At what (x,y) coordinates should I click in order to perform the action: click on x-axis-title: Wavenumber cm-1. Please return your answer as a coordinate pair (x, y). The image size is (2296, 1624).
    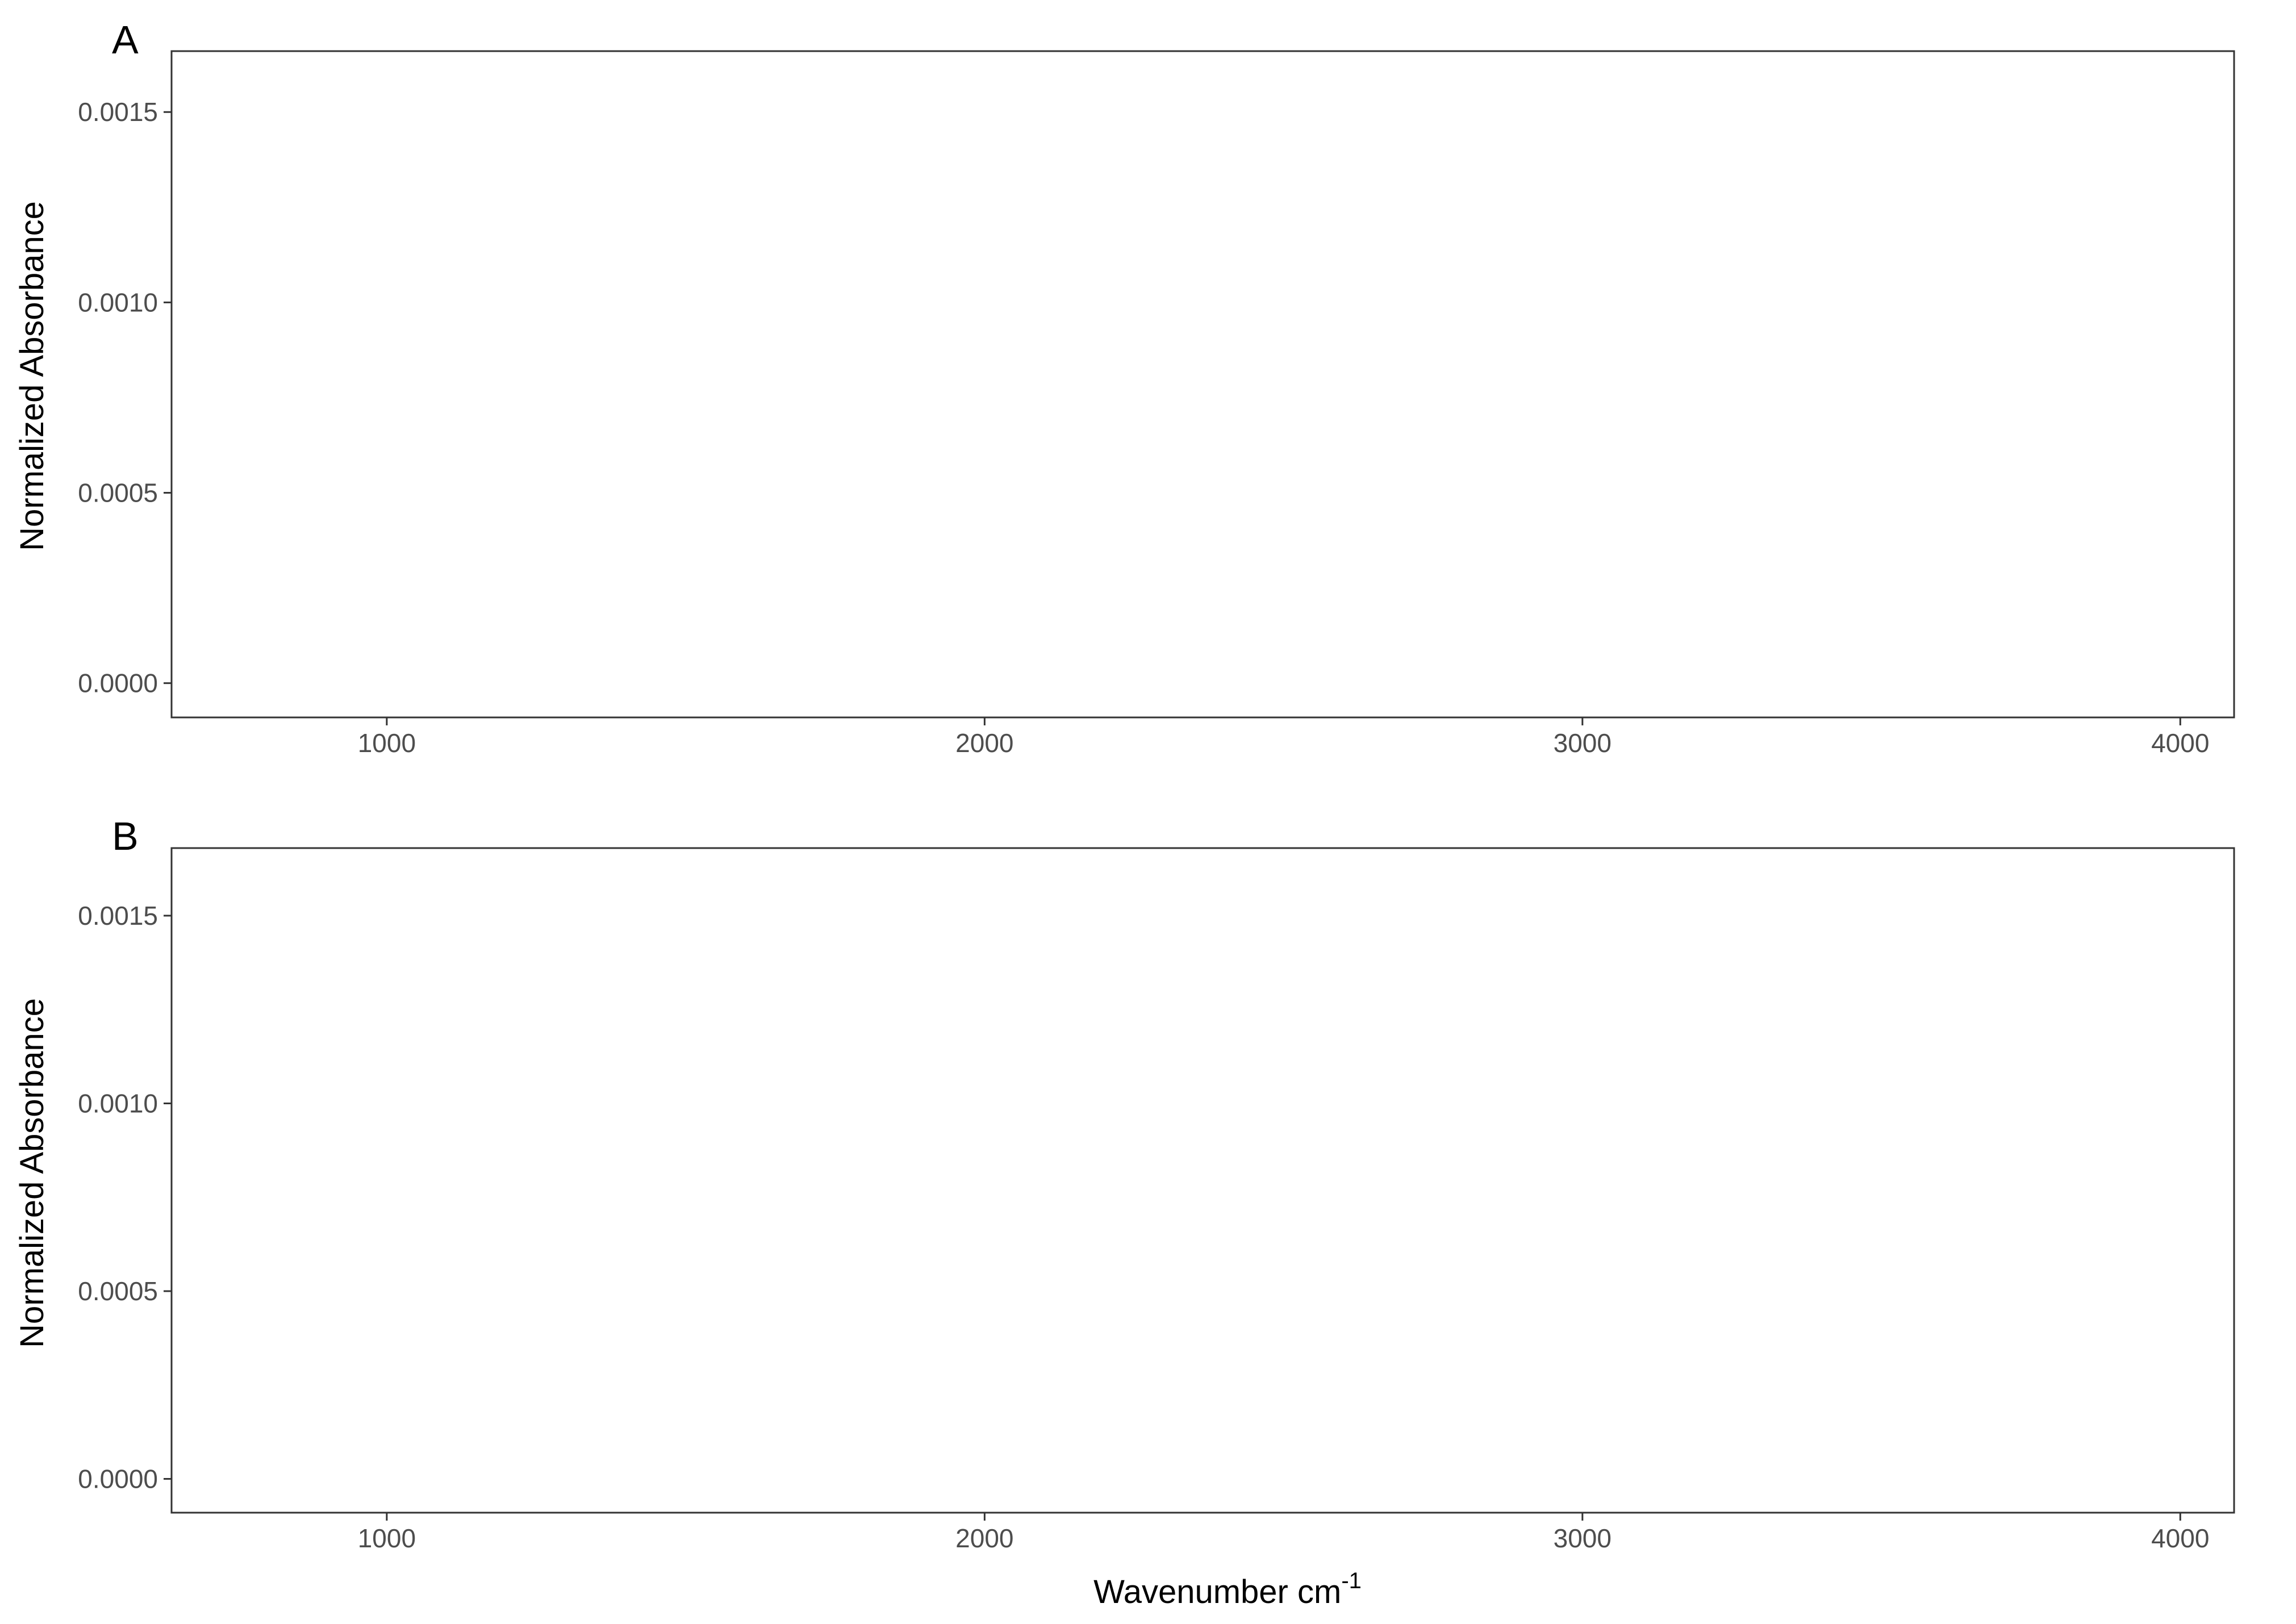
    Looking at the image, I should click on (1227, 1589).